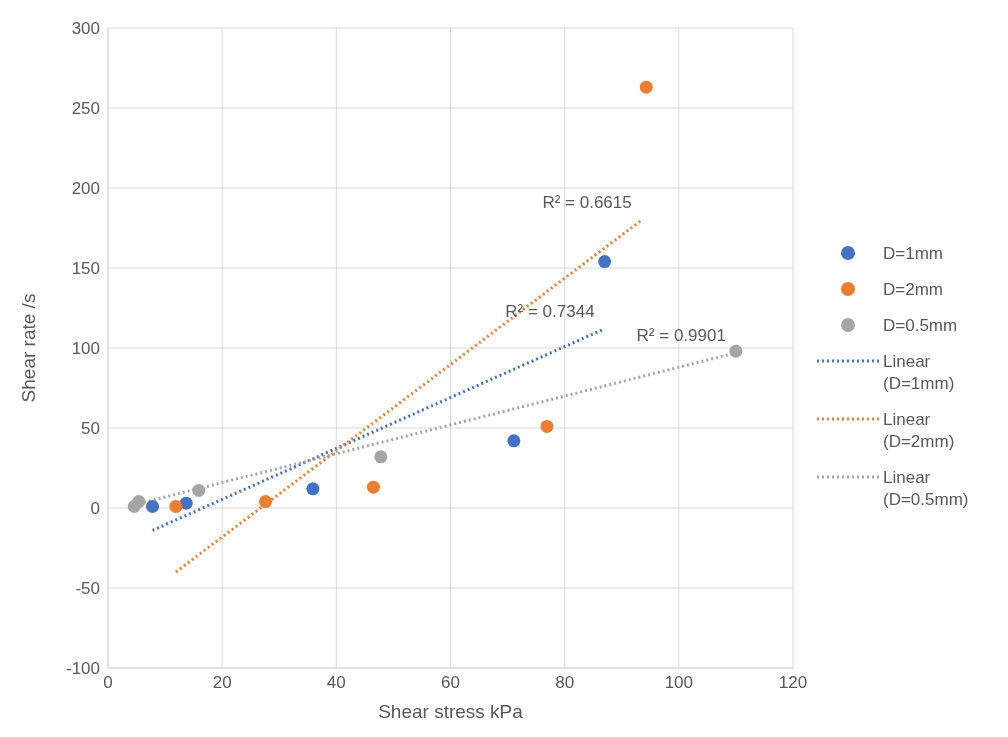 The image size is (1008, 737). What do you see at coordinates (565, 683) in the screenshot?
I see `x-tick-label: 80` at bounding box center [565, 683].